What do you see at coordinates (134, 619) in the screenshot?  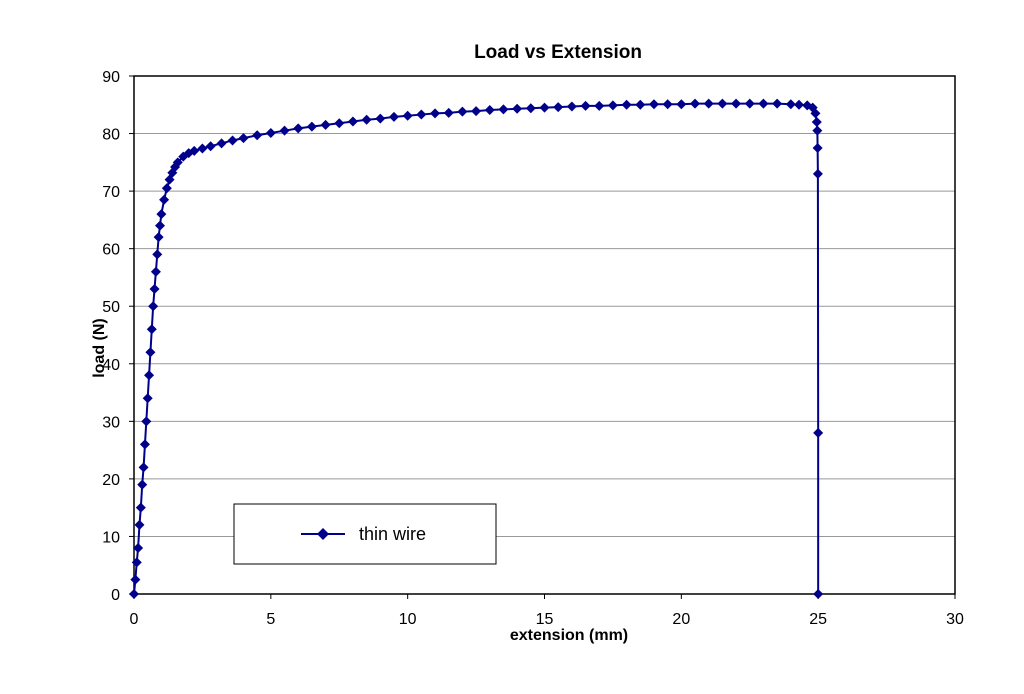 I see `x-tick-label: 0` at bounding box center [134, 619].